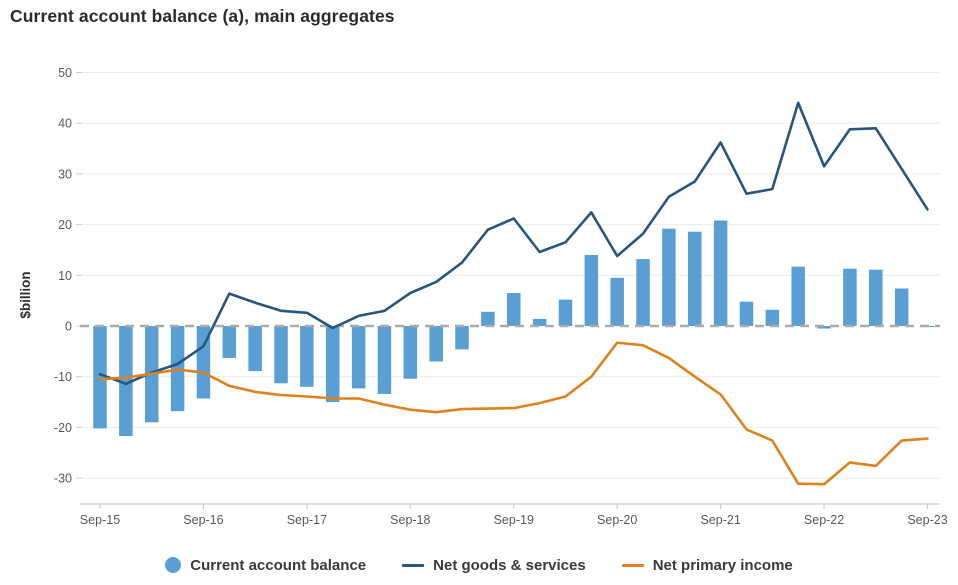 This screenshot has height=585, width=958. What do you see at coordinates (617, 520) in the screenshot?
I see `x-tick-label: Sep-20` at bounding box center [617, 520].